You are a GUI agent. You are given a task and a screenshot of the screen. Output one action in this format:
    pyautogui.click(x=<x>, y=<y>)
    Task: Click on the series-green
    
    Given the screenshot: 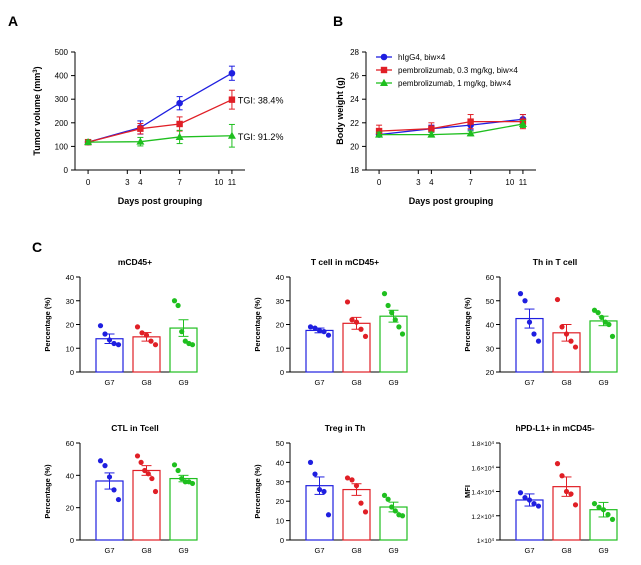 What is the action you would take?
    pyautogui.click(x=160, y=135)
    